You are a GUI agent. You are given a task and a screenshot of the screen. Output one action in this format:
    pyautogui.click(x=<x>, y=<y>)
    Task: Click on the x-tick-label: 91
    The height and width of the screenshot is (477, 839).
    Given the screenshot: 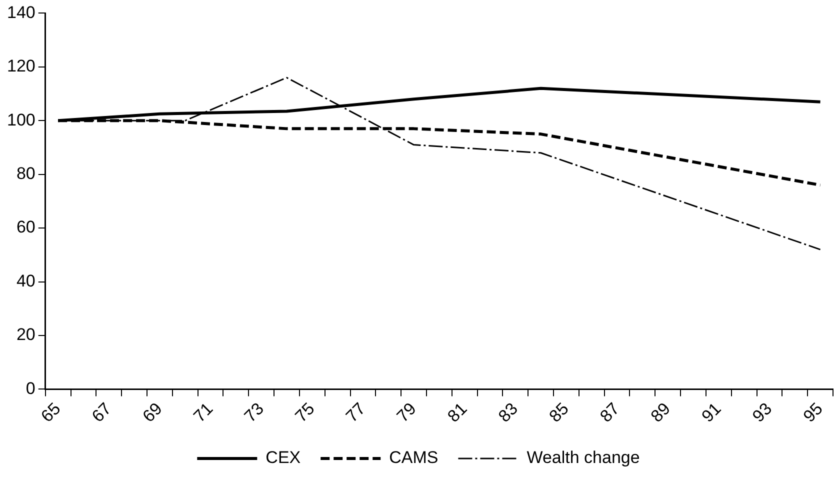 What is the action you would take?
    pyautogui.click(x=711, y=412)
    